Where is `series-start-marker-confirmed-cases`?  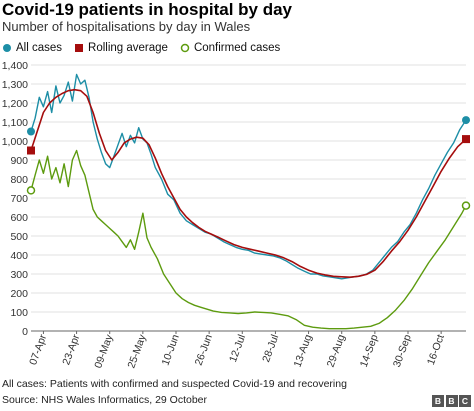 series-start-marker-confirmed-cases is located at coordinates (31, 190).